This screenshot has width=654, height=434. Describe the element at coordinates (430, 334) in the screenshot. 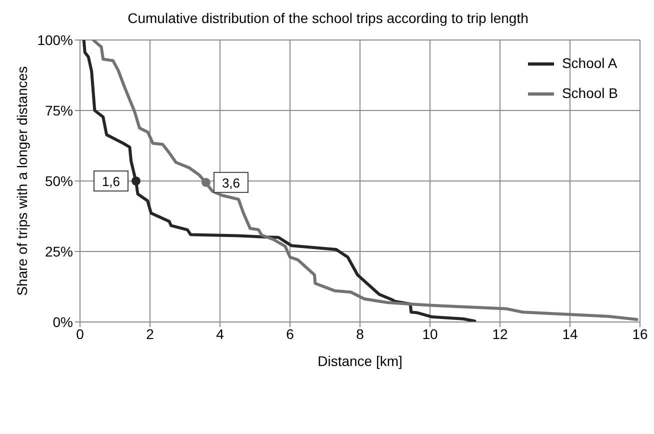

I see `x-tick-label: 10` at that location.